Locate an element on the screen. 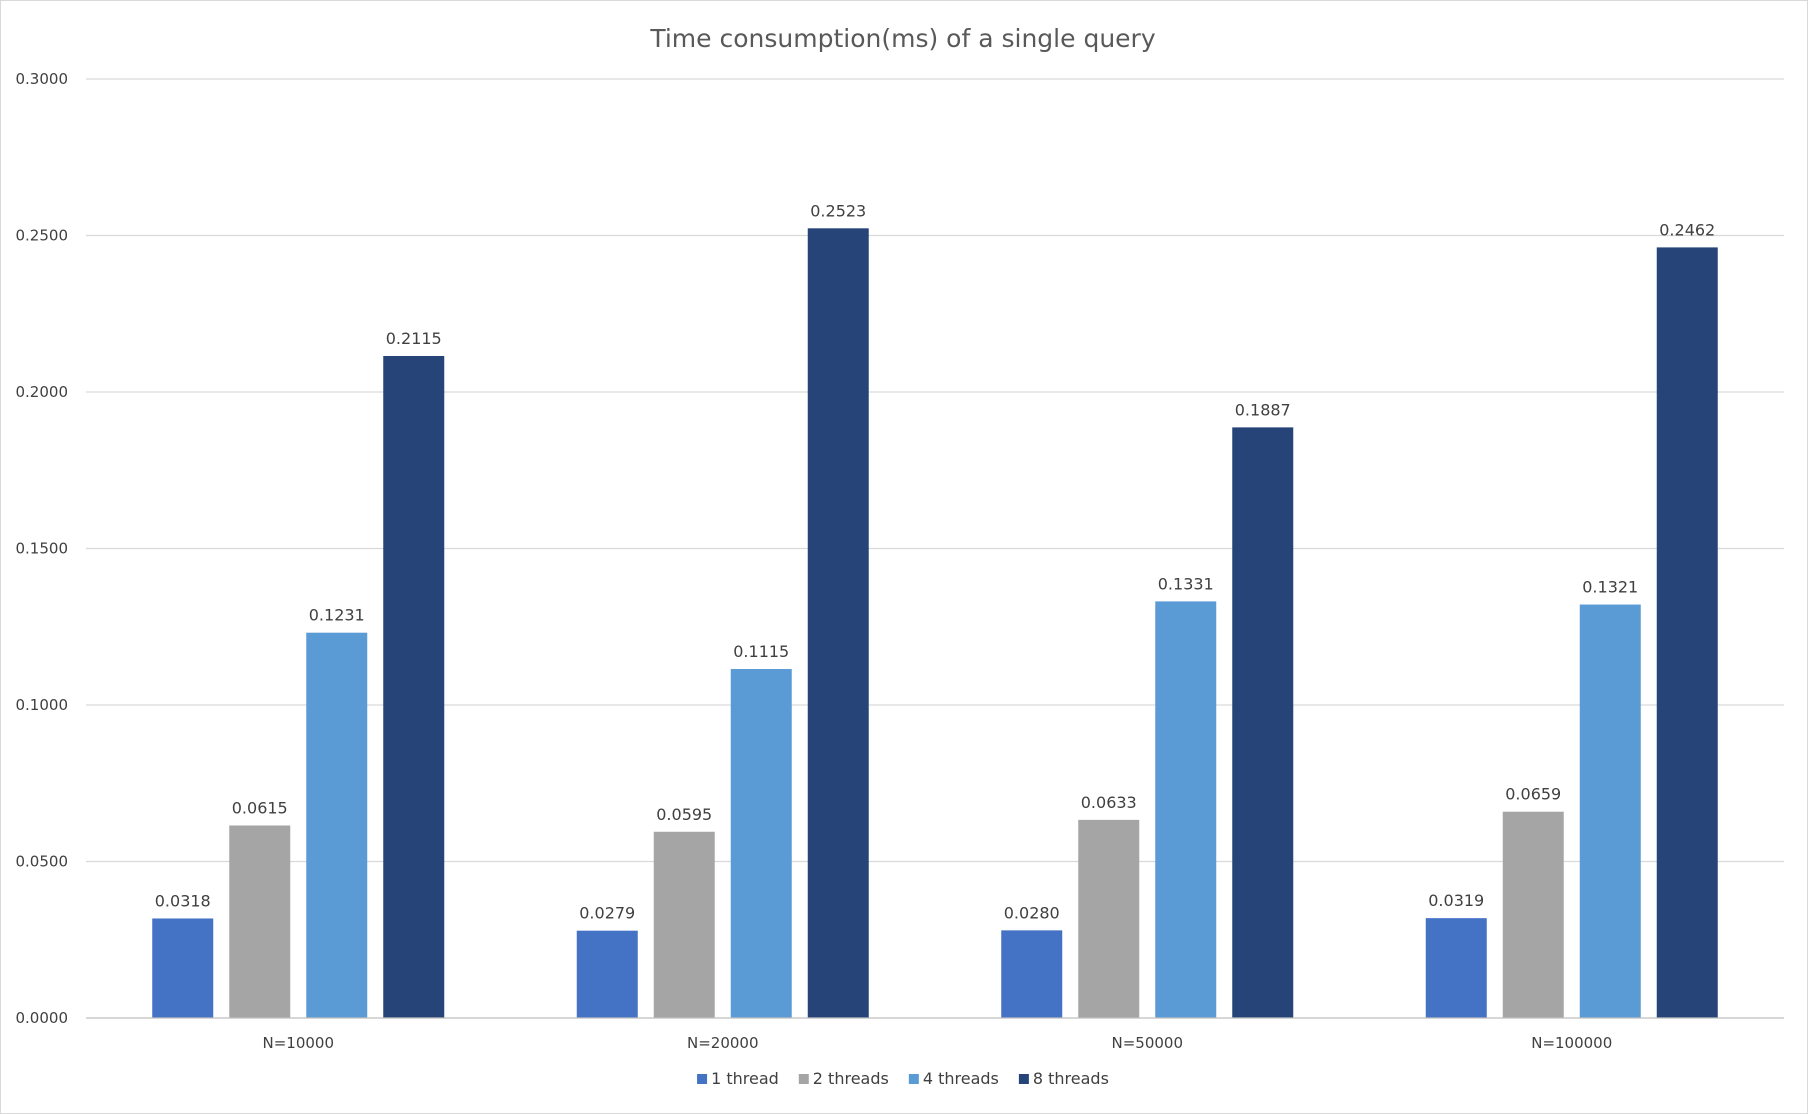  data-label: 0.0659 is located at coordinates (1533, 794).